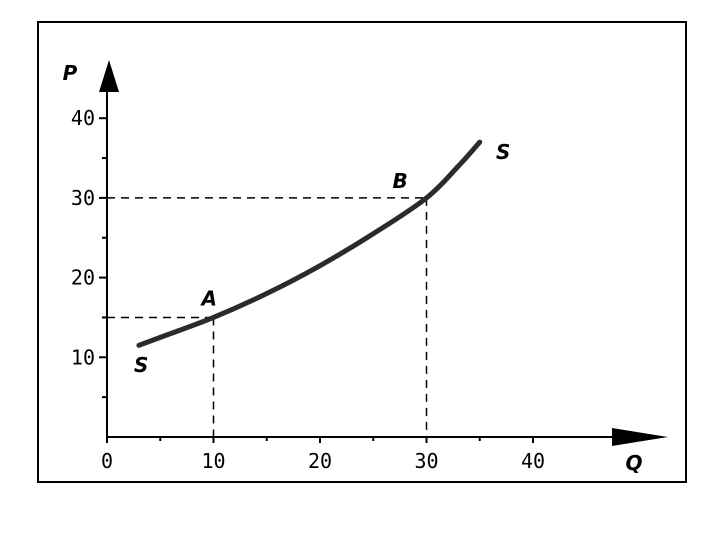 The image size is (720, 540). Describe the element at coordinates (109, 76) in the screenshot. I see `y-axis-arrow` at that location.